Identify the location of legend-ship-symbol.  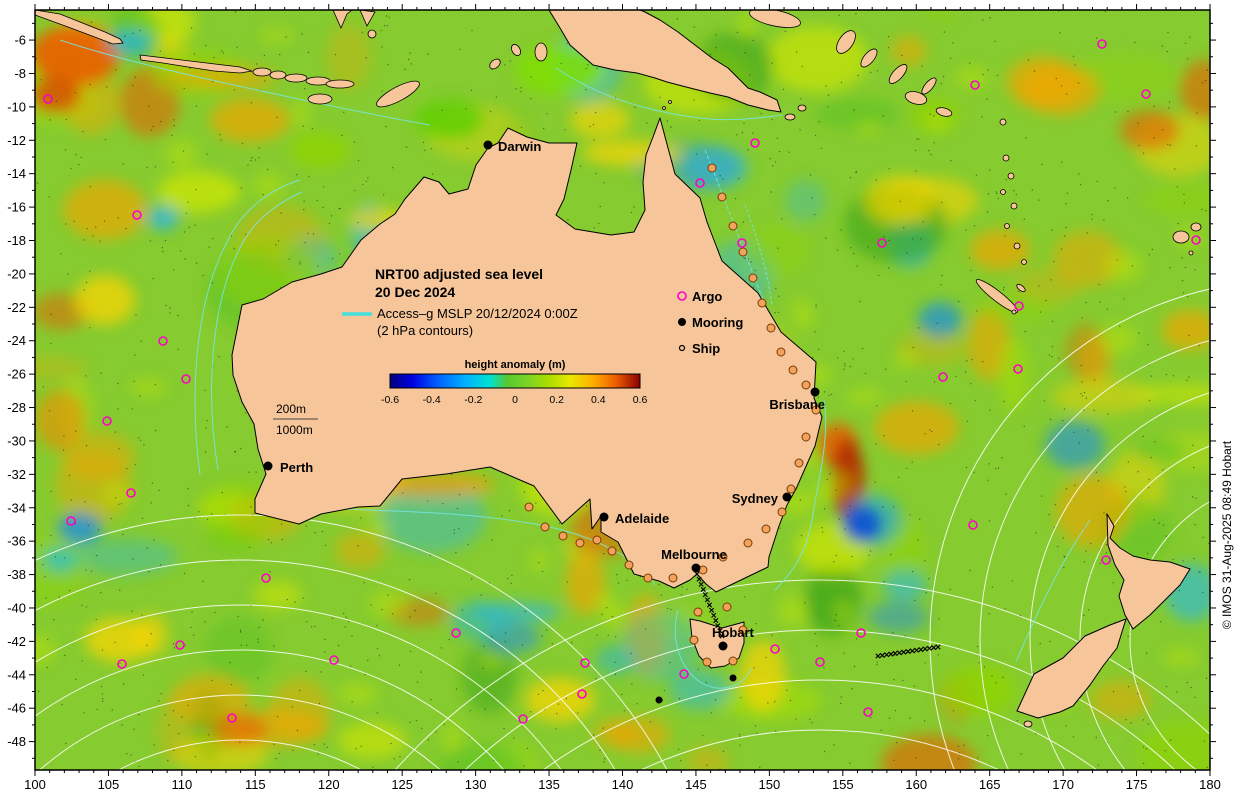
(682, 348).